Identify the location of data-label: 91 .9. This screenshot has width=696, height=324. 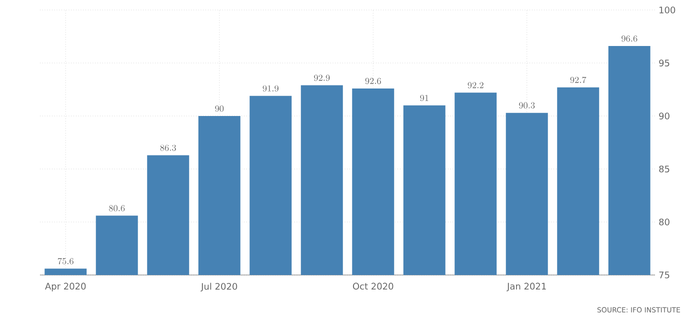
(270, 88).